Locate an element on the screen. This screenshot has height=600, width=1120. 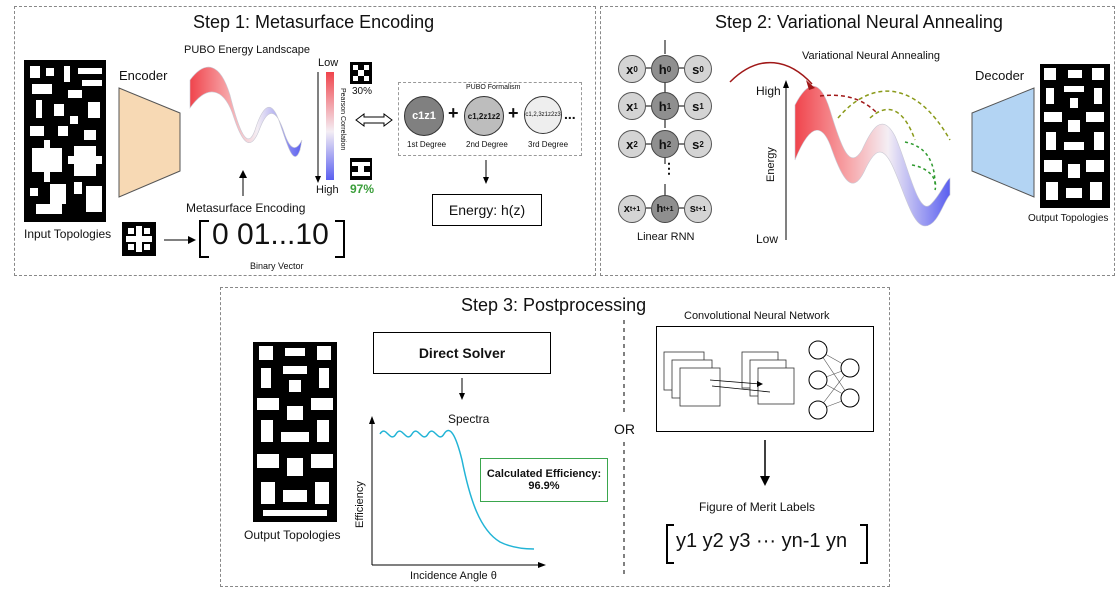
output-topologies-image-step2 is located at coordinates (1075, 136).